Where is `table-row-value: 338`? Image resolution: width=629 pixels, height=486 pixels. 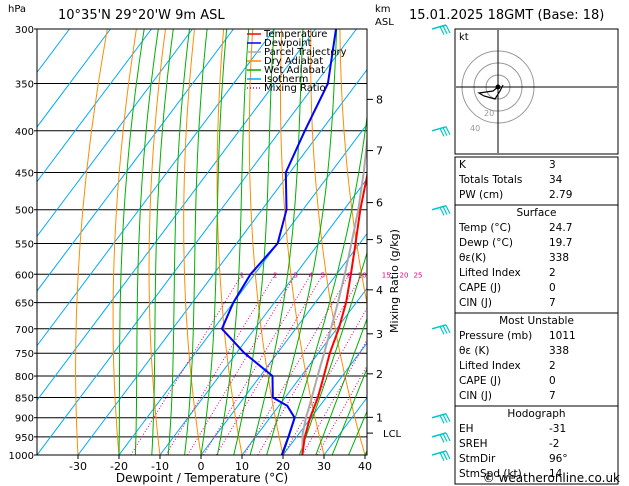
table-row-value: 338 is located at coordinates (559, 258).